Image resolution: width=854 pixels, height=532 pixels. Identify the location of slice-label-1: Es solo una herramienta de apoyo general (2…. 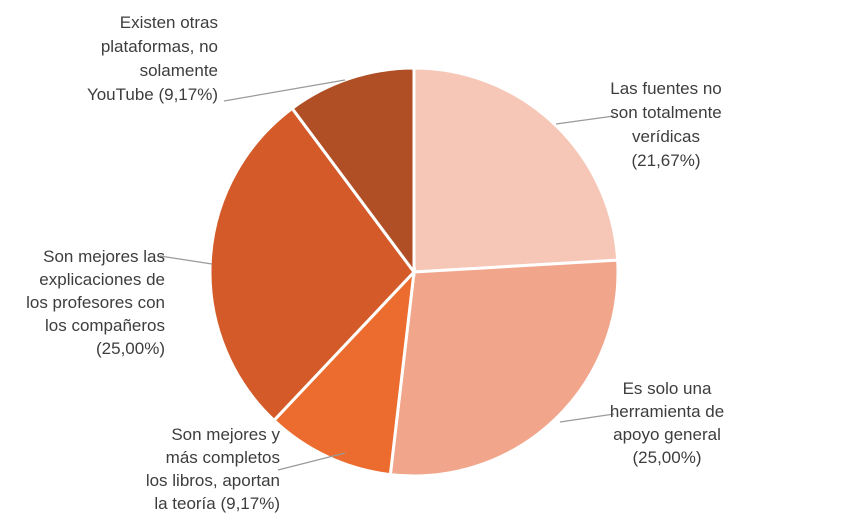
(667, 423).